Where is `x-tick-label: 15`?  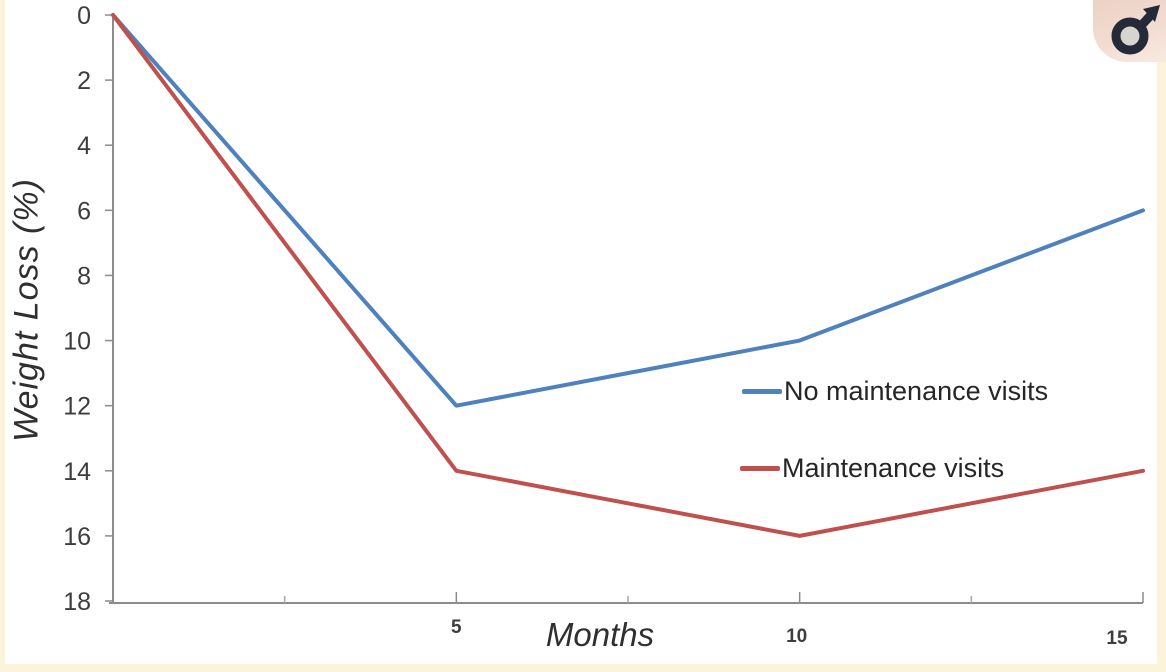
x-tick-label: 15 is located at coordinates (1117, 638).